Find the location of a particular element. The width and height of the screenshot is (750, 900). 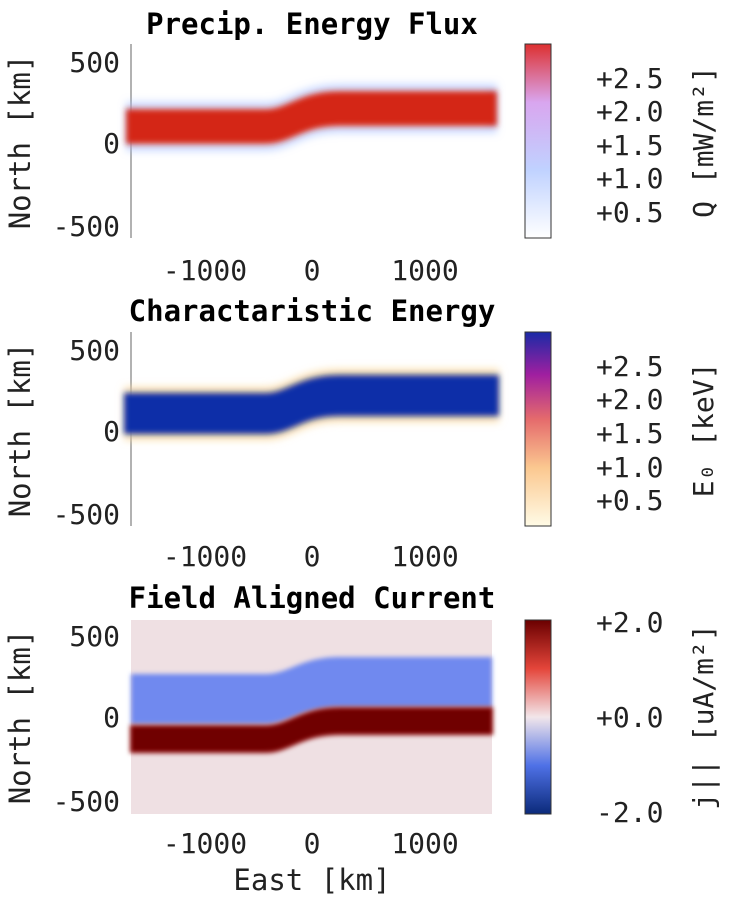

colorbar-tick-label: +0.0 is located at coordinates (629, 717).